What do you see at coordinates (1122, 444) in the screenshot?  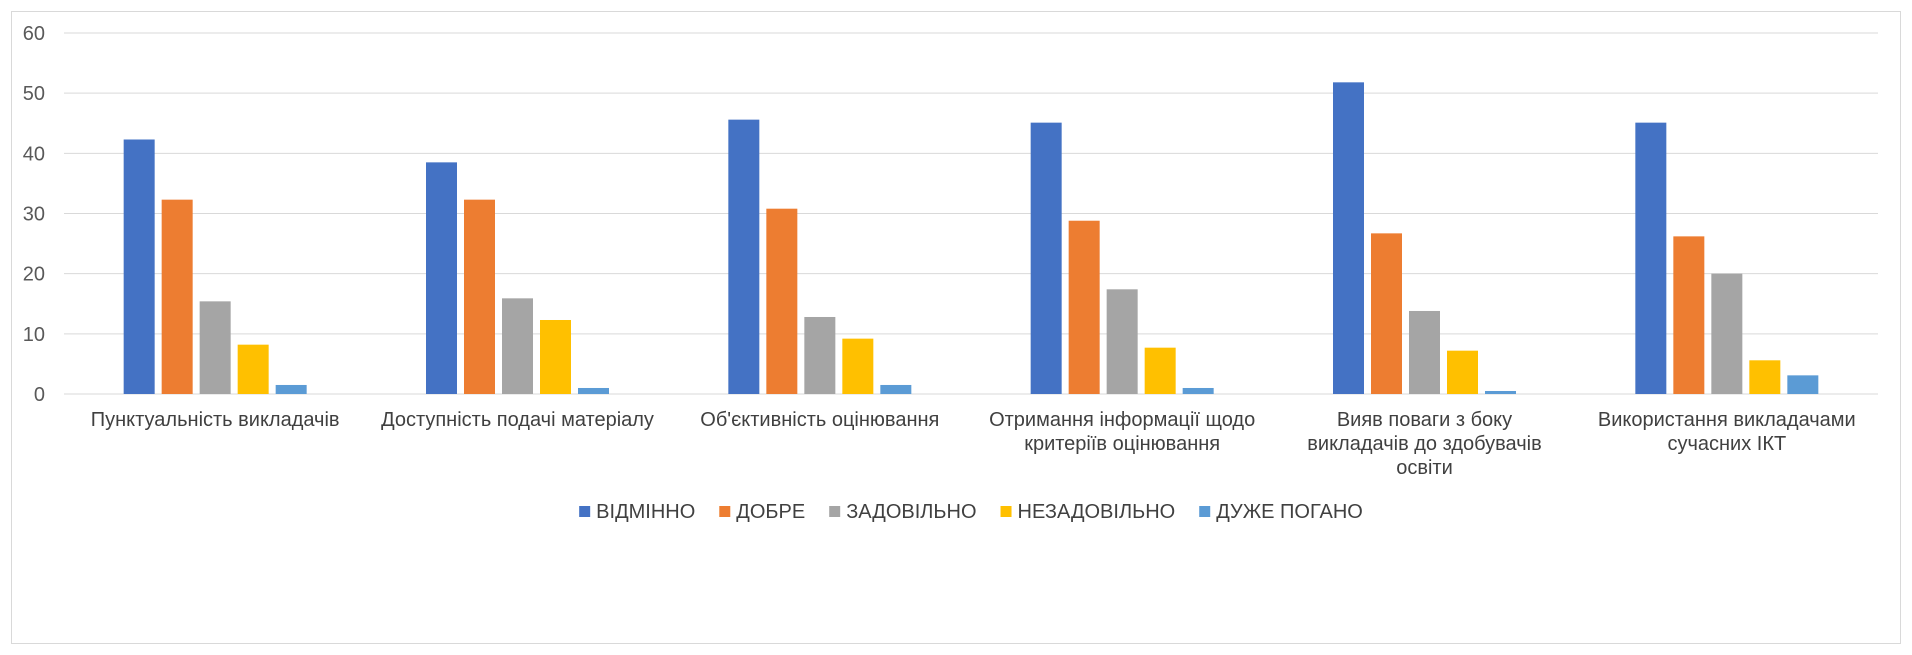 I see `x-tick-label: критеріїв оцінювання` at bounding box center [1122, 444].